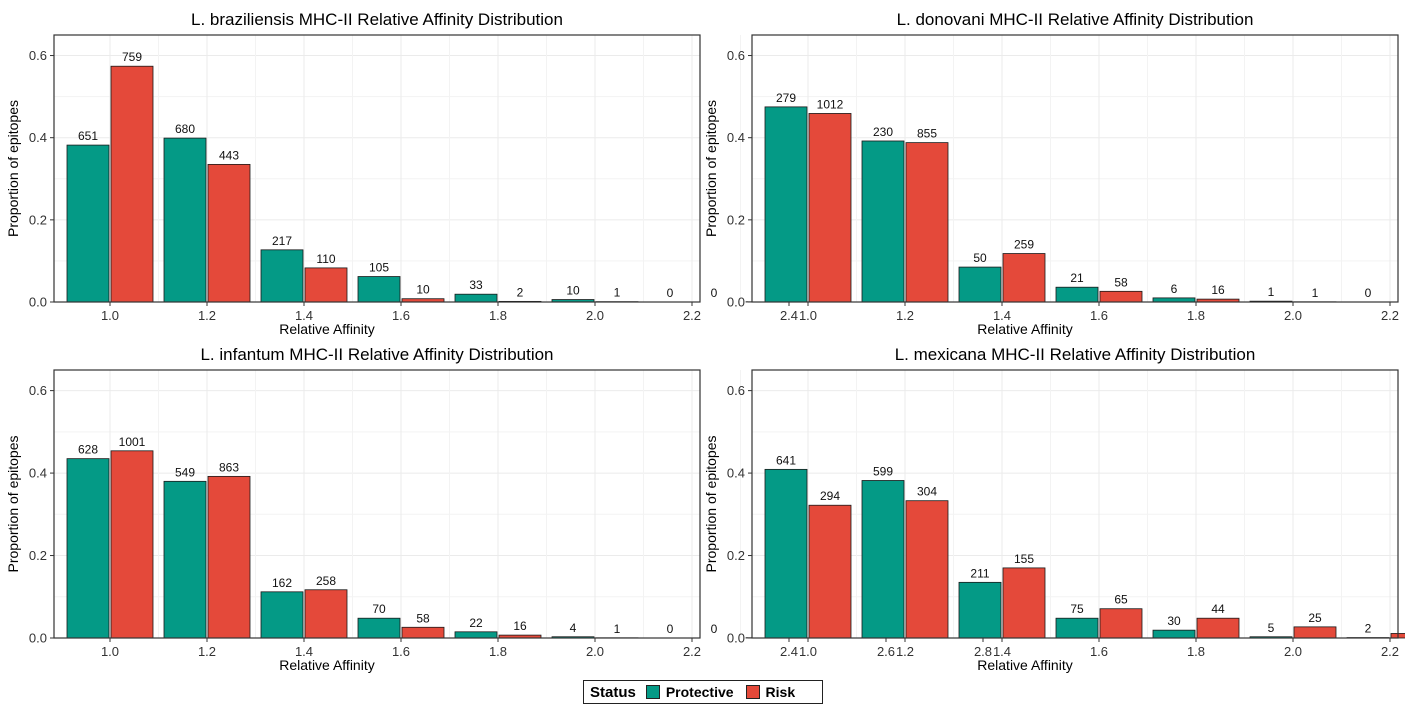 The image size is (1405, 704). Describe the element at coordinates (207, 315) in the screenshot. I see `x-tick-label: 1.2` at that location.